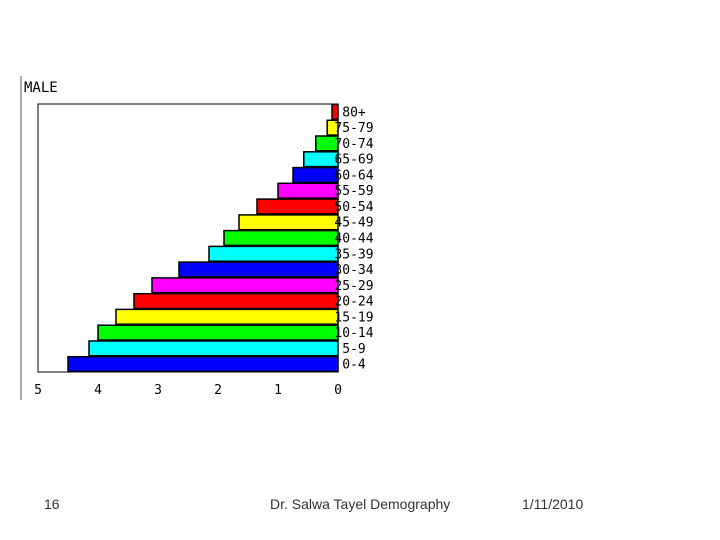  I want to click on age-label-65-69: 65-69, so click(353, 160).